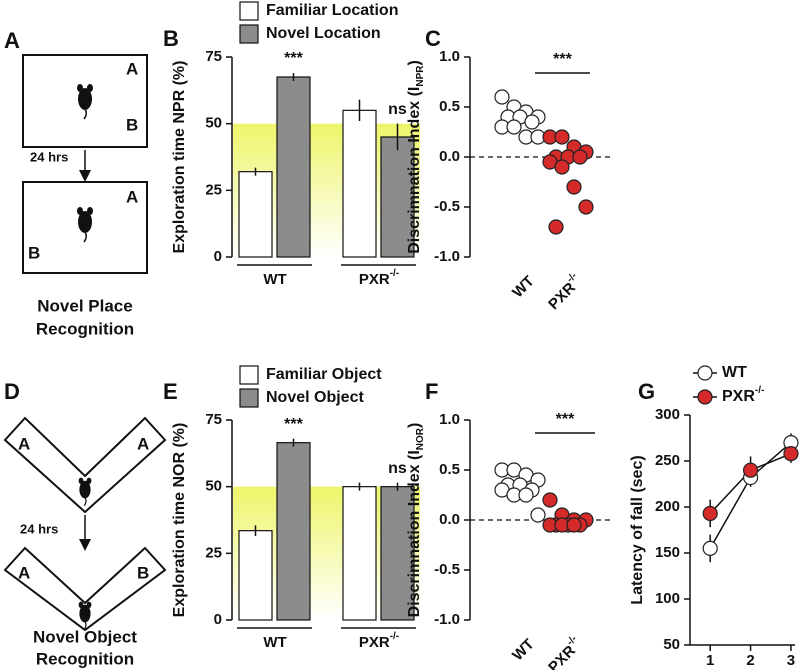 The width and height of the screenshot is (800, 670). I want to click on y-axis-label: Latency of fall (sec), so click(637, 529).